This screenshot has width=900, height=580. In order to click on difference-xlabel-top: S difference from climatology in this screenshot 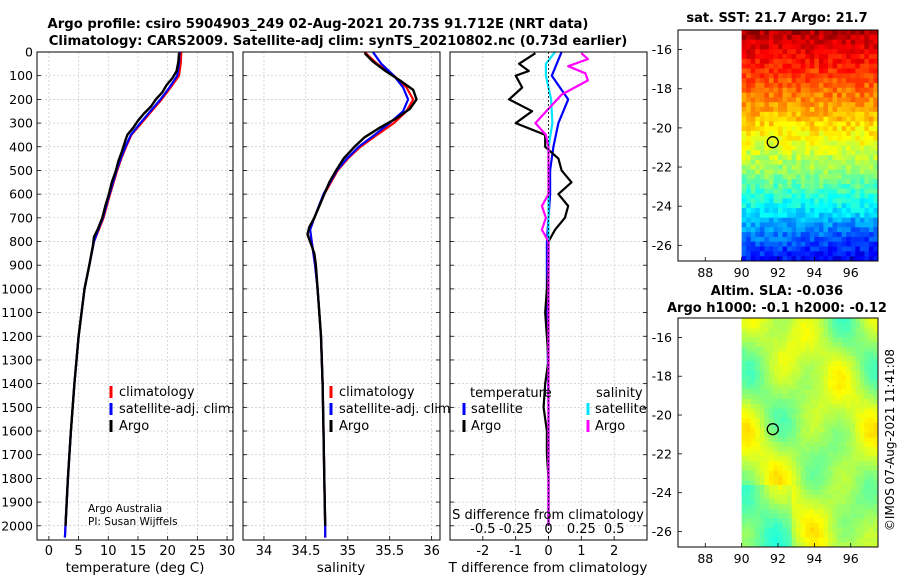, I will do `click(548, 515)`.